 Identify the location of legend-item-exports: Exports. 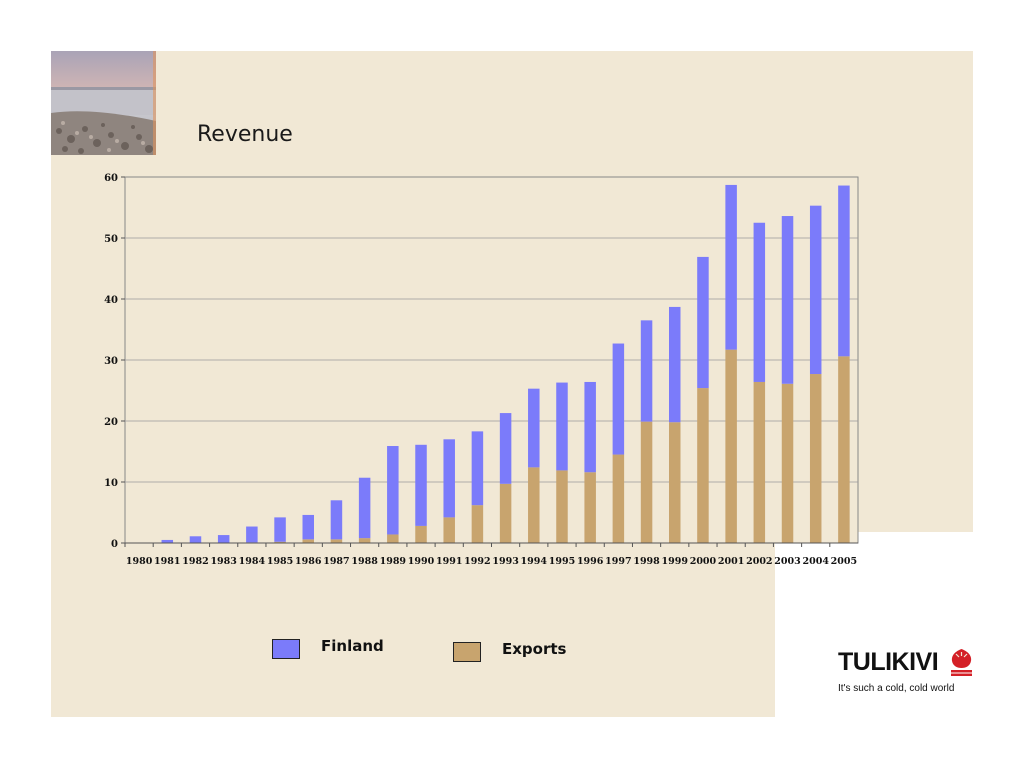
(509, 651).